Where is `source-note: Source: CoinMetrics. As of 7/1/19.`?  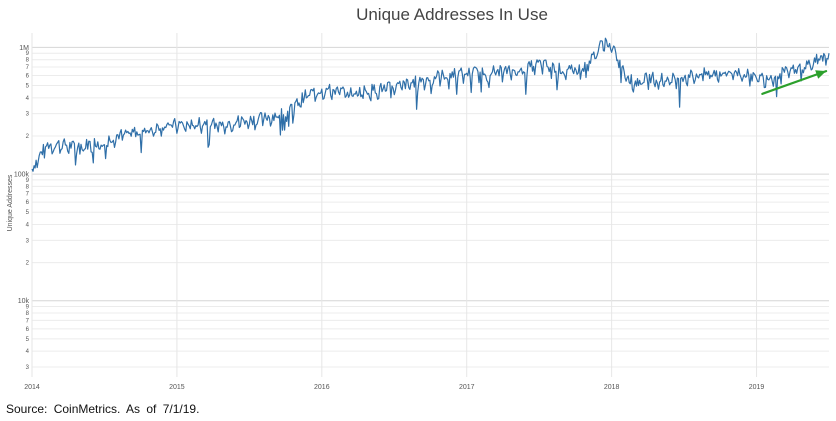 source-note: Source: CoinMetrics. As of 7/1/19. is located at coordinates (103, 409).